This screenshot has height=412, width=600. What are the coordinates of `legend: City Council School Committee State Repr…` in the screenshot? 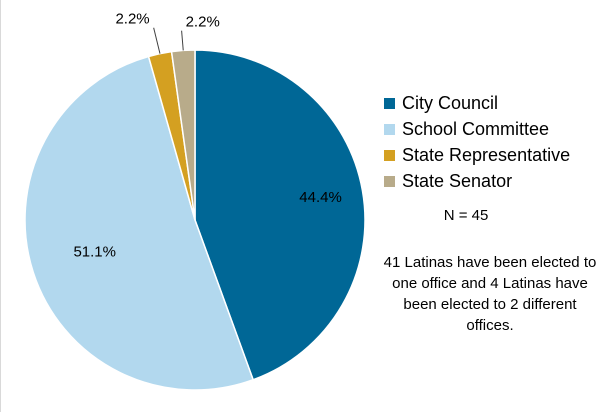 It's located at (477, 142).